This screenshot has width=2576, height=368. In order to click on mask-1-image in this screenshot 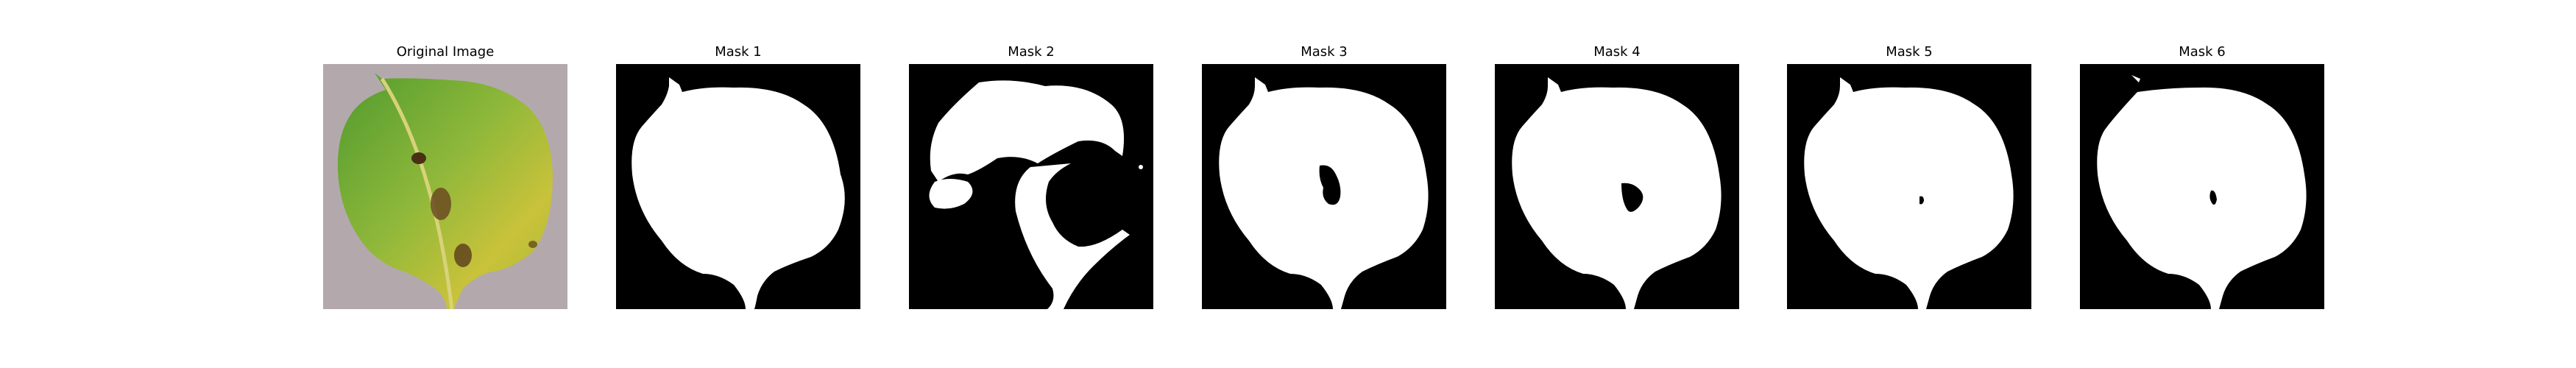, I will do `click(738, 186)`.